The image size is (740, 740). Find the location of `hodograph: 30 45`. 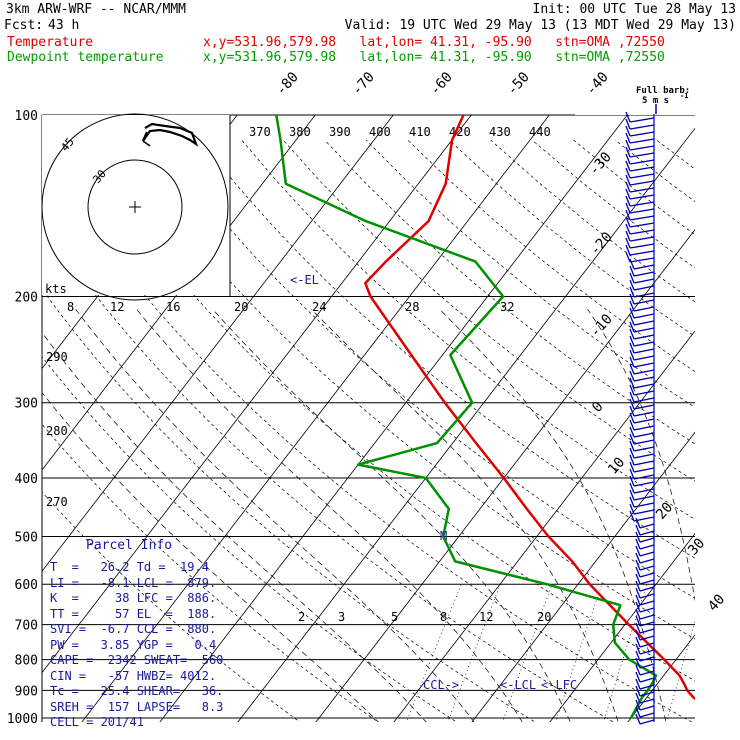

hodograph: 30 45 is located at coordinates (136, 207).